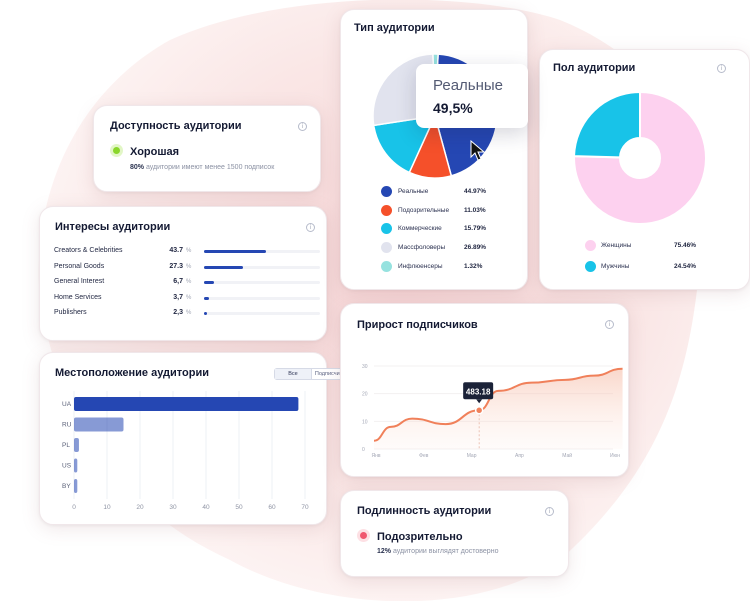 This screenshot has height=601, width=750. I want to click on interest-name: Personal Goods, so click(79, 266).